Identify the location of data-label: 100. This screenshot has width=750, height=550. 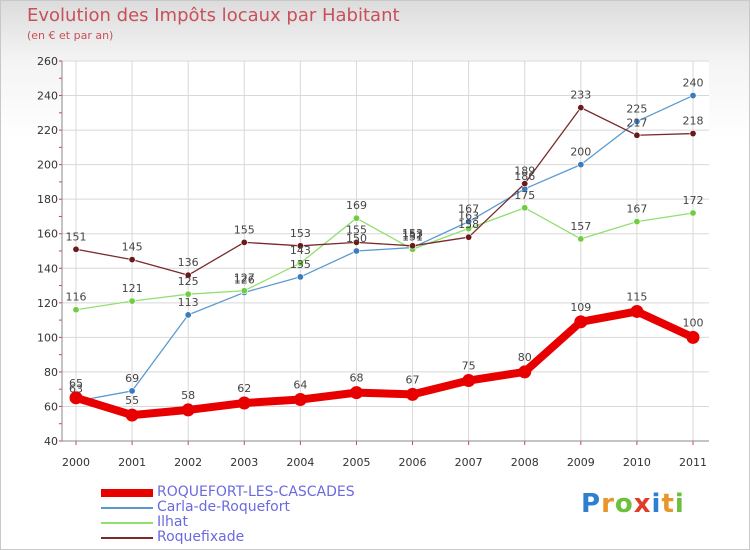
(693, 322).